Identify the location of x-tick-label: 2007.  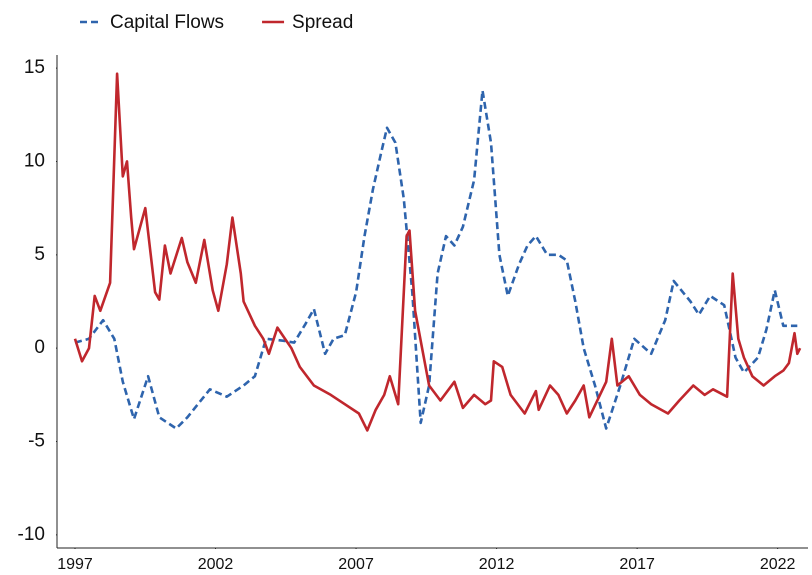
(356, 564).